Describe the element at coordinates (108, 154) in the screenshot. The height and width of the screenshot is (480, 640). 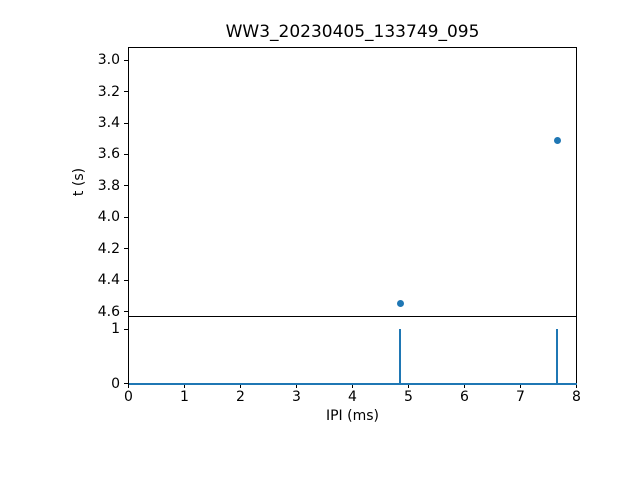
I see `y-tick-label: 3.6` at that location.